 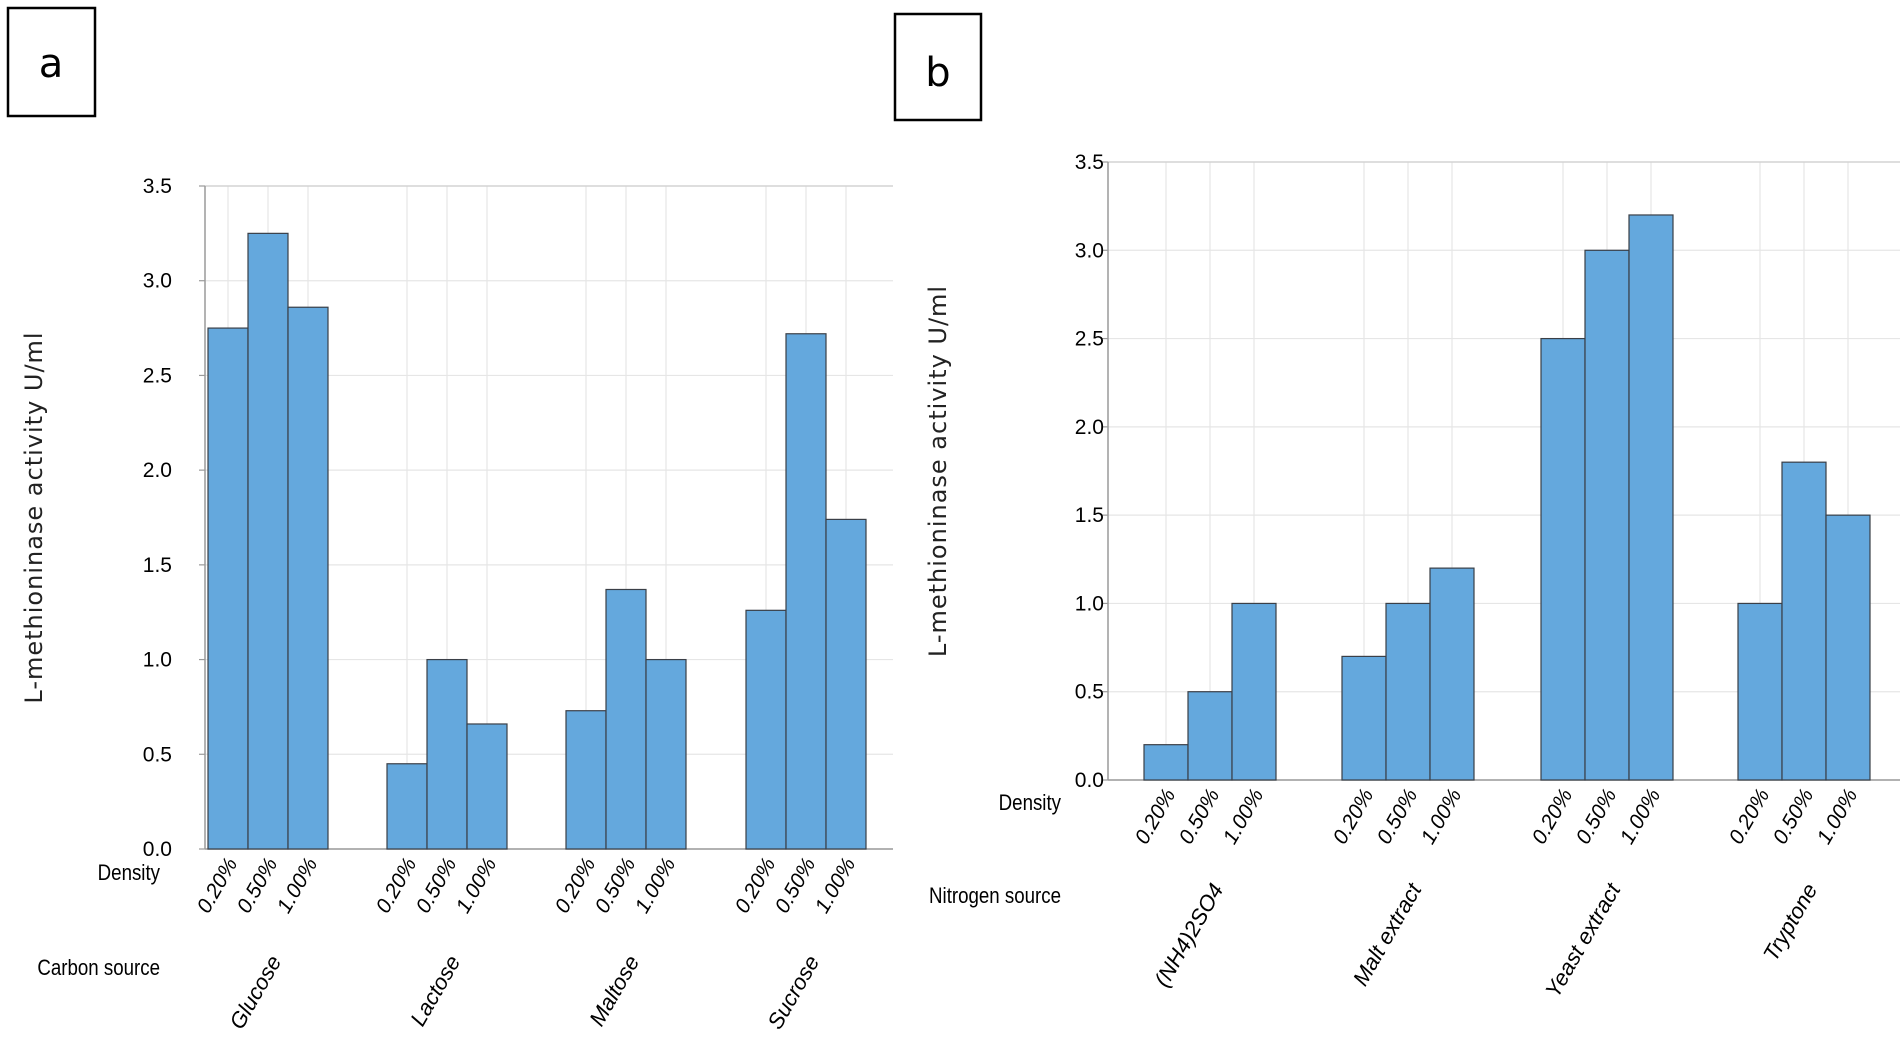 What do you see at coordinates (793, 992) in the screenshot?
I see `category-label-sucrose: Sucrose` at bounding box center [793, 992].